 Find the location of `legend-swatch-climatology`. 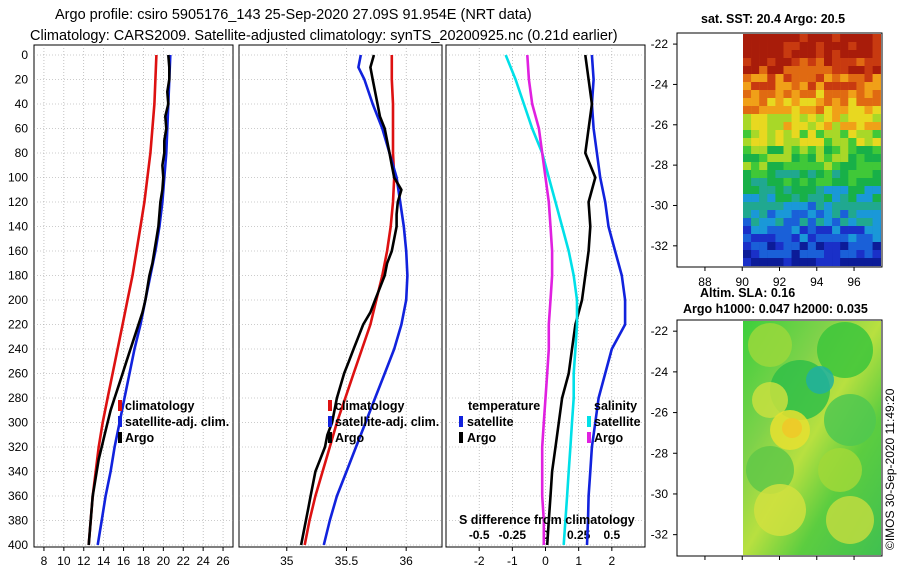

legend-swatch-climatology is located at coordinates (330, 405).